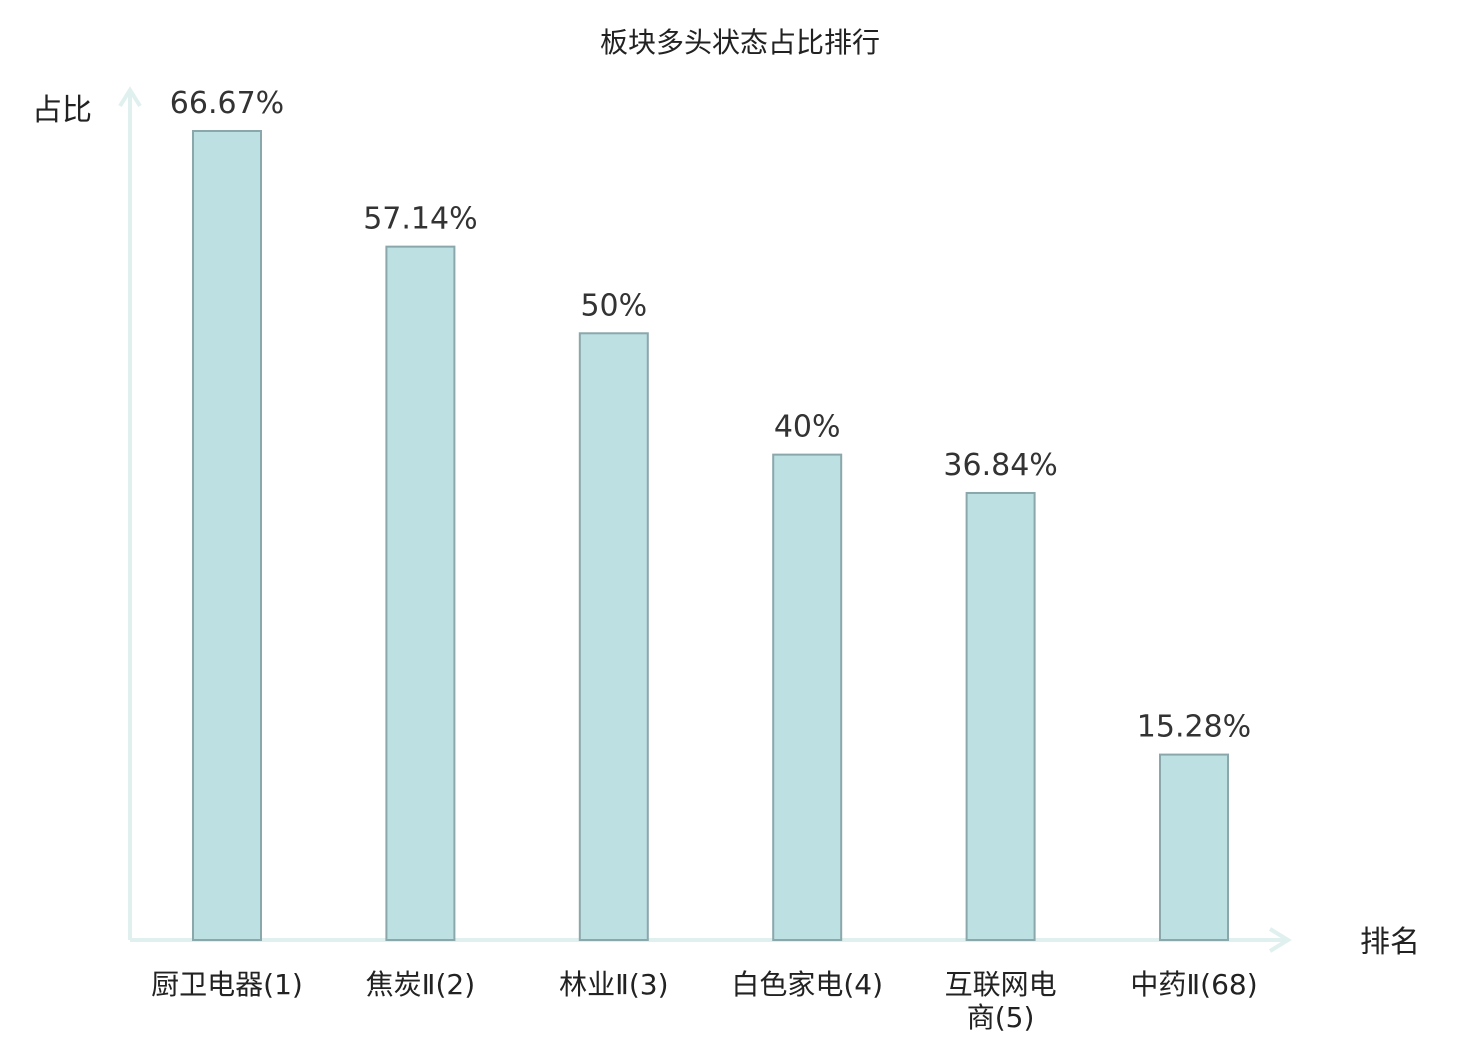 The image size is (1480, 1044). What do you see at coordinates (1193, 984) in the screenshot?
I see `x-tick-label: 中药Ⅱ(68)` at bounding box center [1193, 984].